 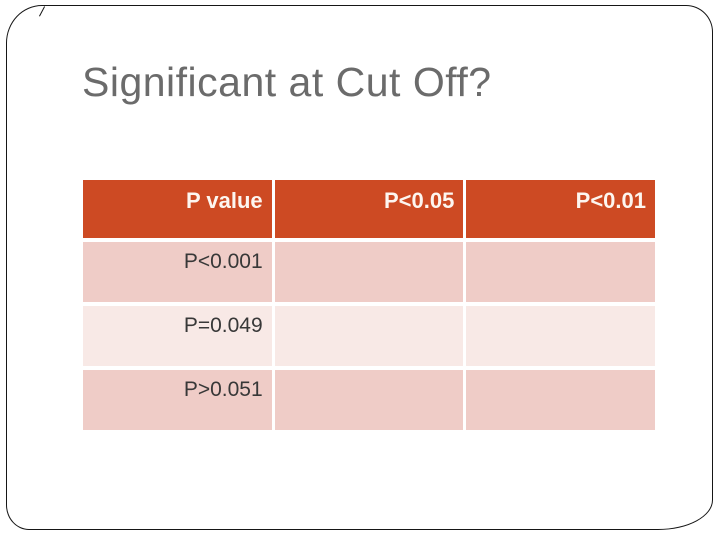 What do you see at coordinates (560, 336) in the screenshot?
I see `table-cell-r2c3` at bounding box center [560, 336].